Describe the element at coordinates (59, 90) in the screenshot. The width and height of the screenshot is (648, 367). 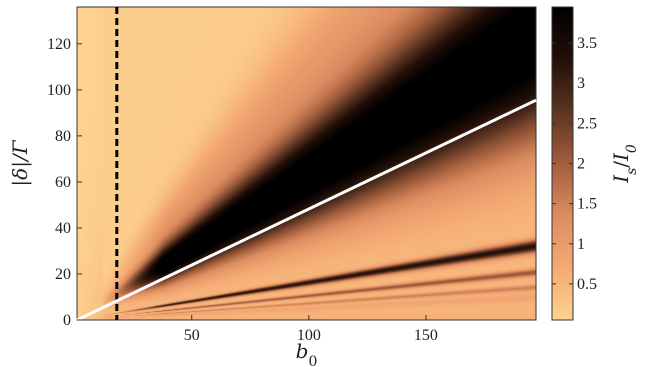
I see `y-tick-label: 100` at that location.